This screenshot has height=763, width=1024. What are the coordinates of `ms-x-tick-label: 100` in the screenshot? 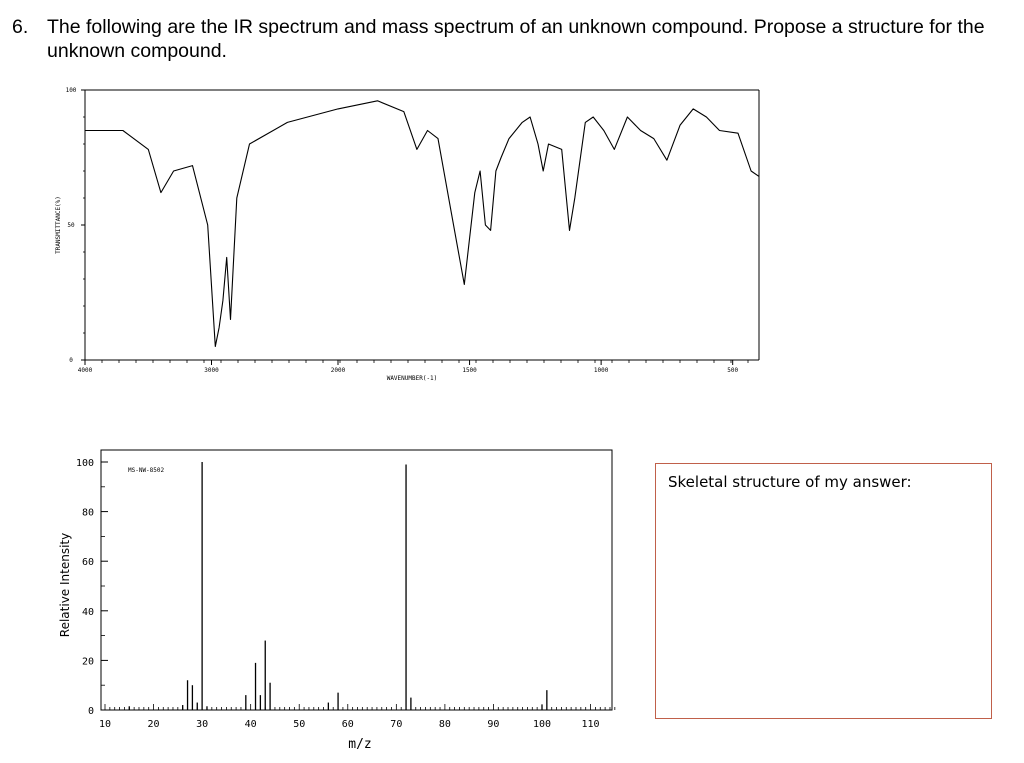 It's located at (542, 724).